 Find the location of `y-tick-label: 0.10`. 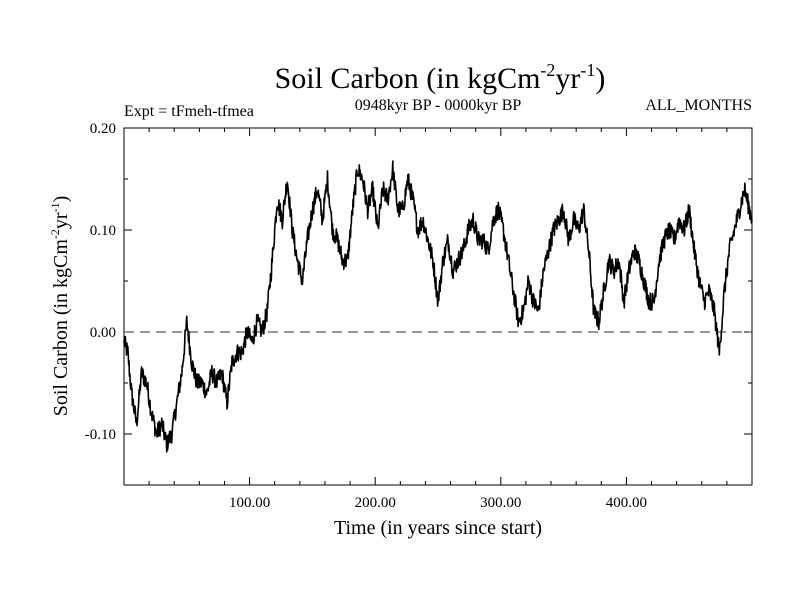

y-tick-label: 0.10 is located at coordinates (103, 231).